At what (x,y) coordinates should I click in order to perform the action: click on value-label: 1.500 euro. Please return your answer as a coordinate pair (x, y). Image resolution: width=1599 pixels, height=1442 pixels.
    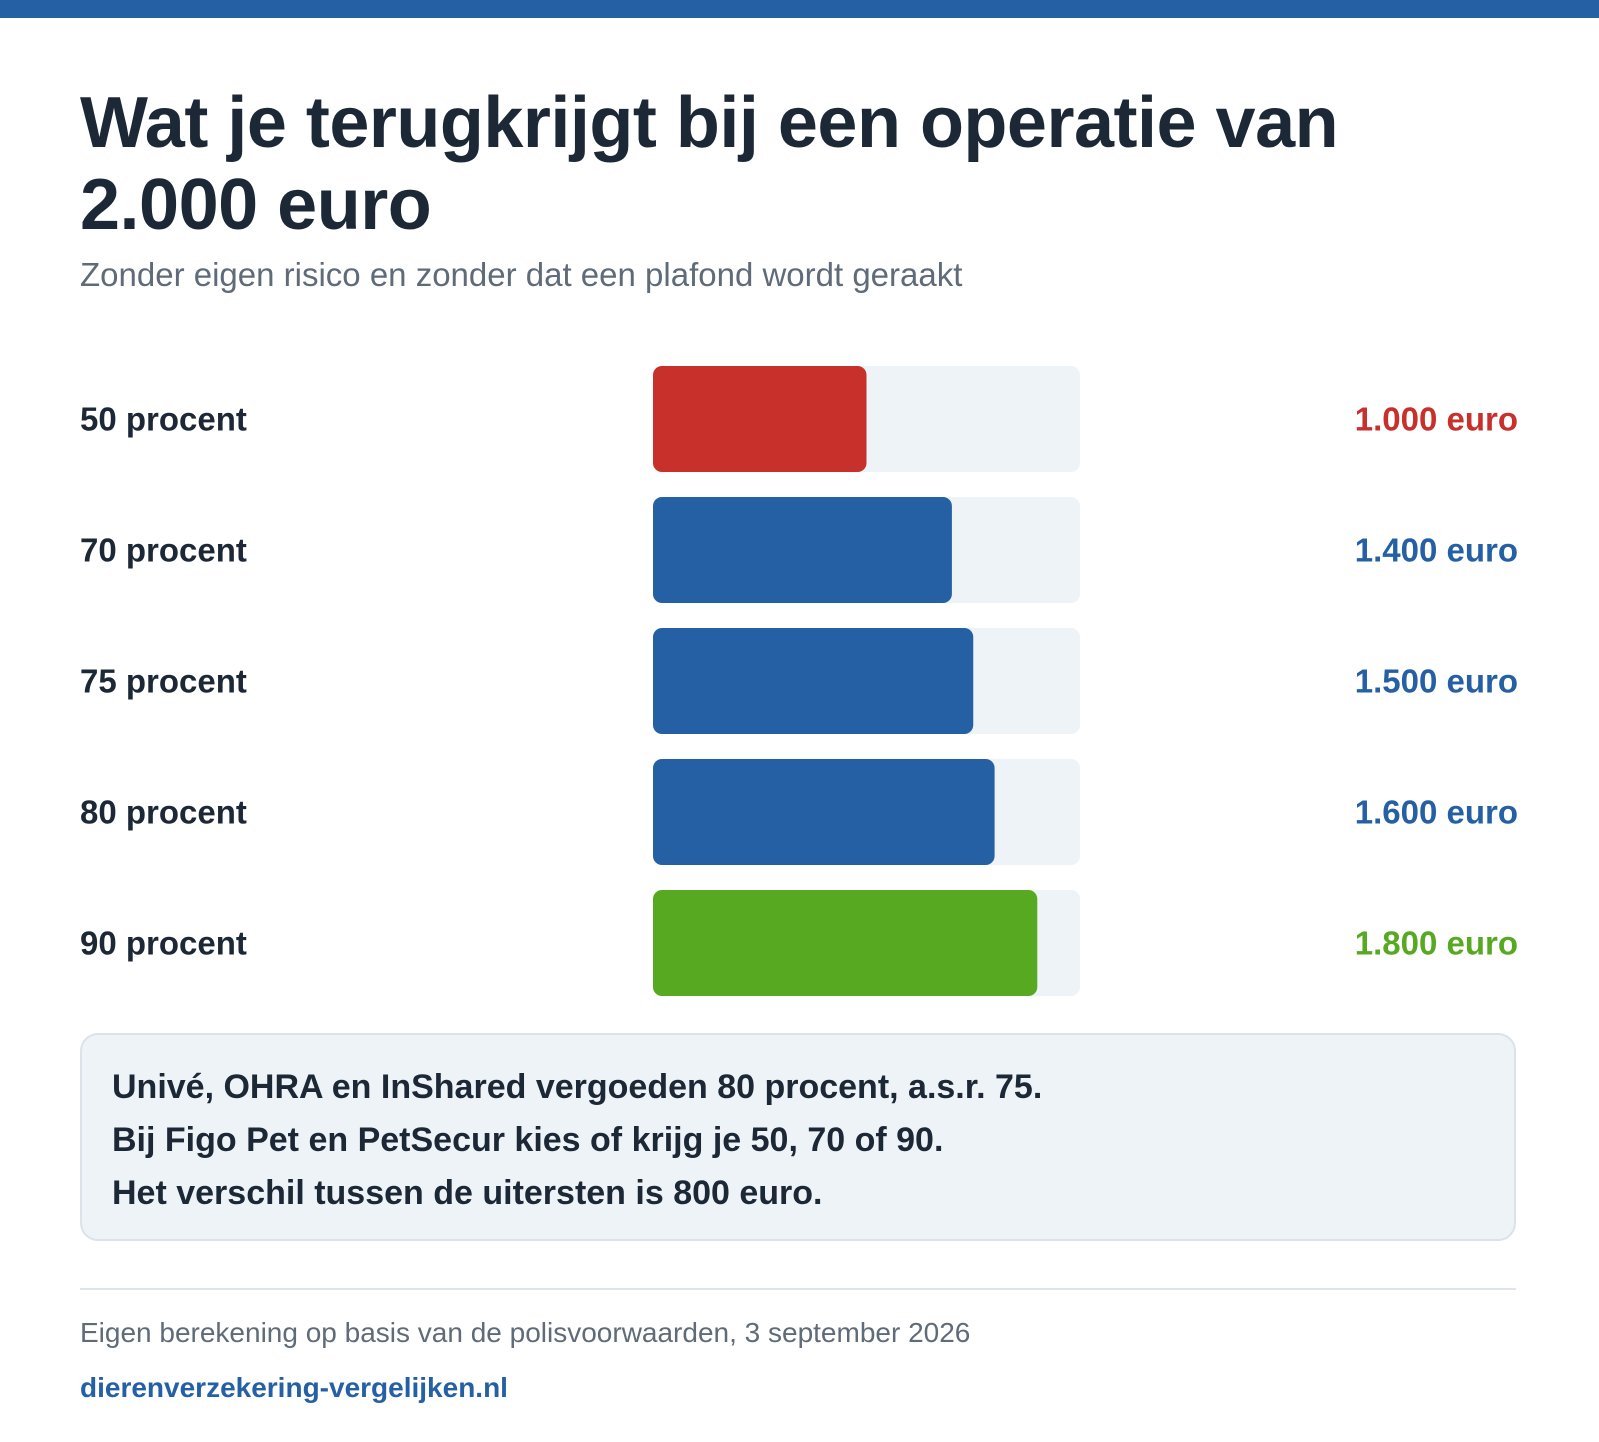
    Looking at the image, I should click on (1436, 681).